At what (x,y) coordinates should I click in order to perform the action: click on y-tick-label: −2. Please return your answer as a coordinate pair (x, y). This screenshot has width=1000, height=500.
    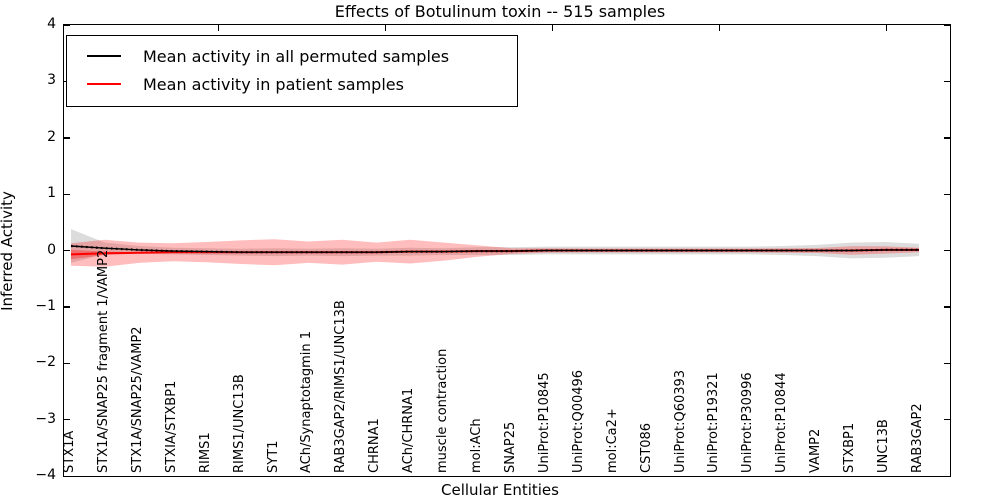
    Looking at the image, I should click on (45, 362).